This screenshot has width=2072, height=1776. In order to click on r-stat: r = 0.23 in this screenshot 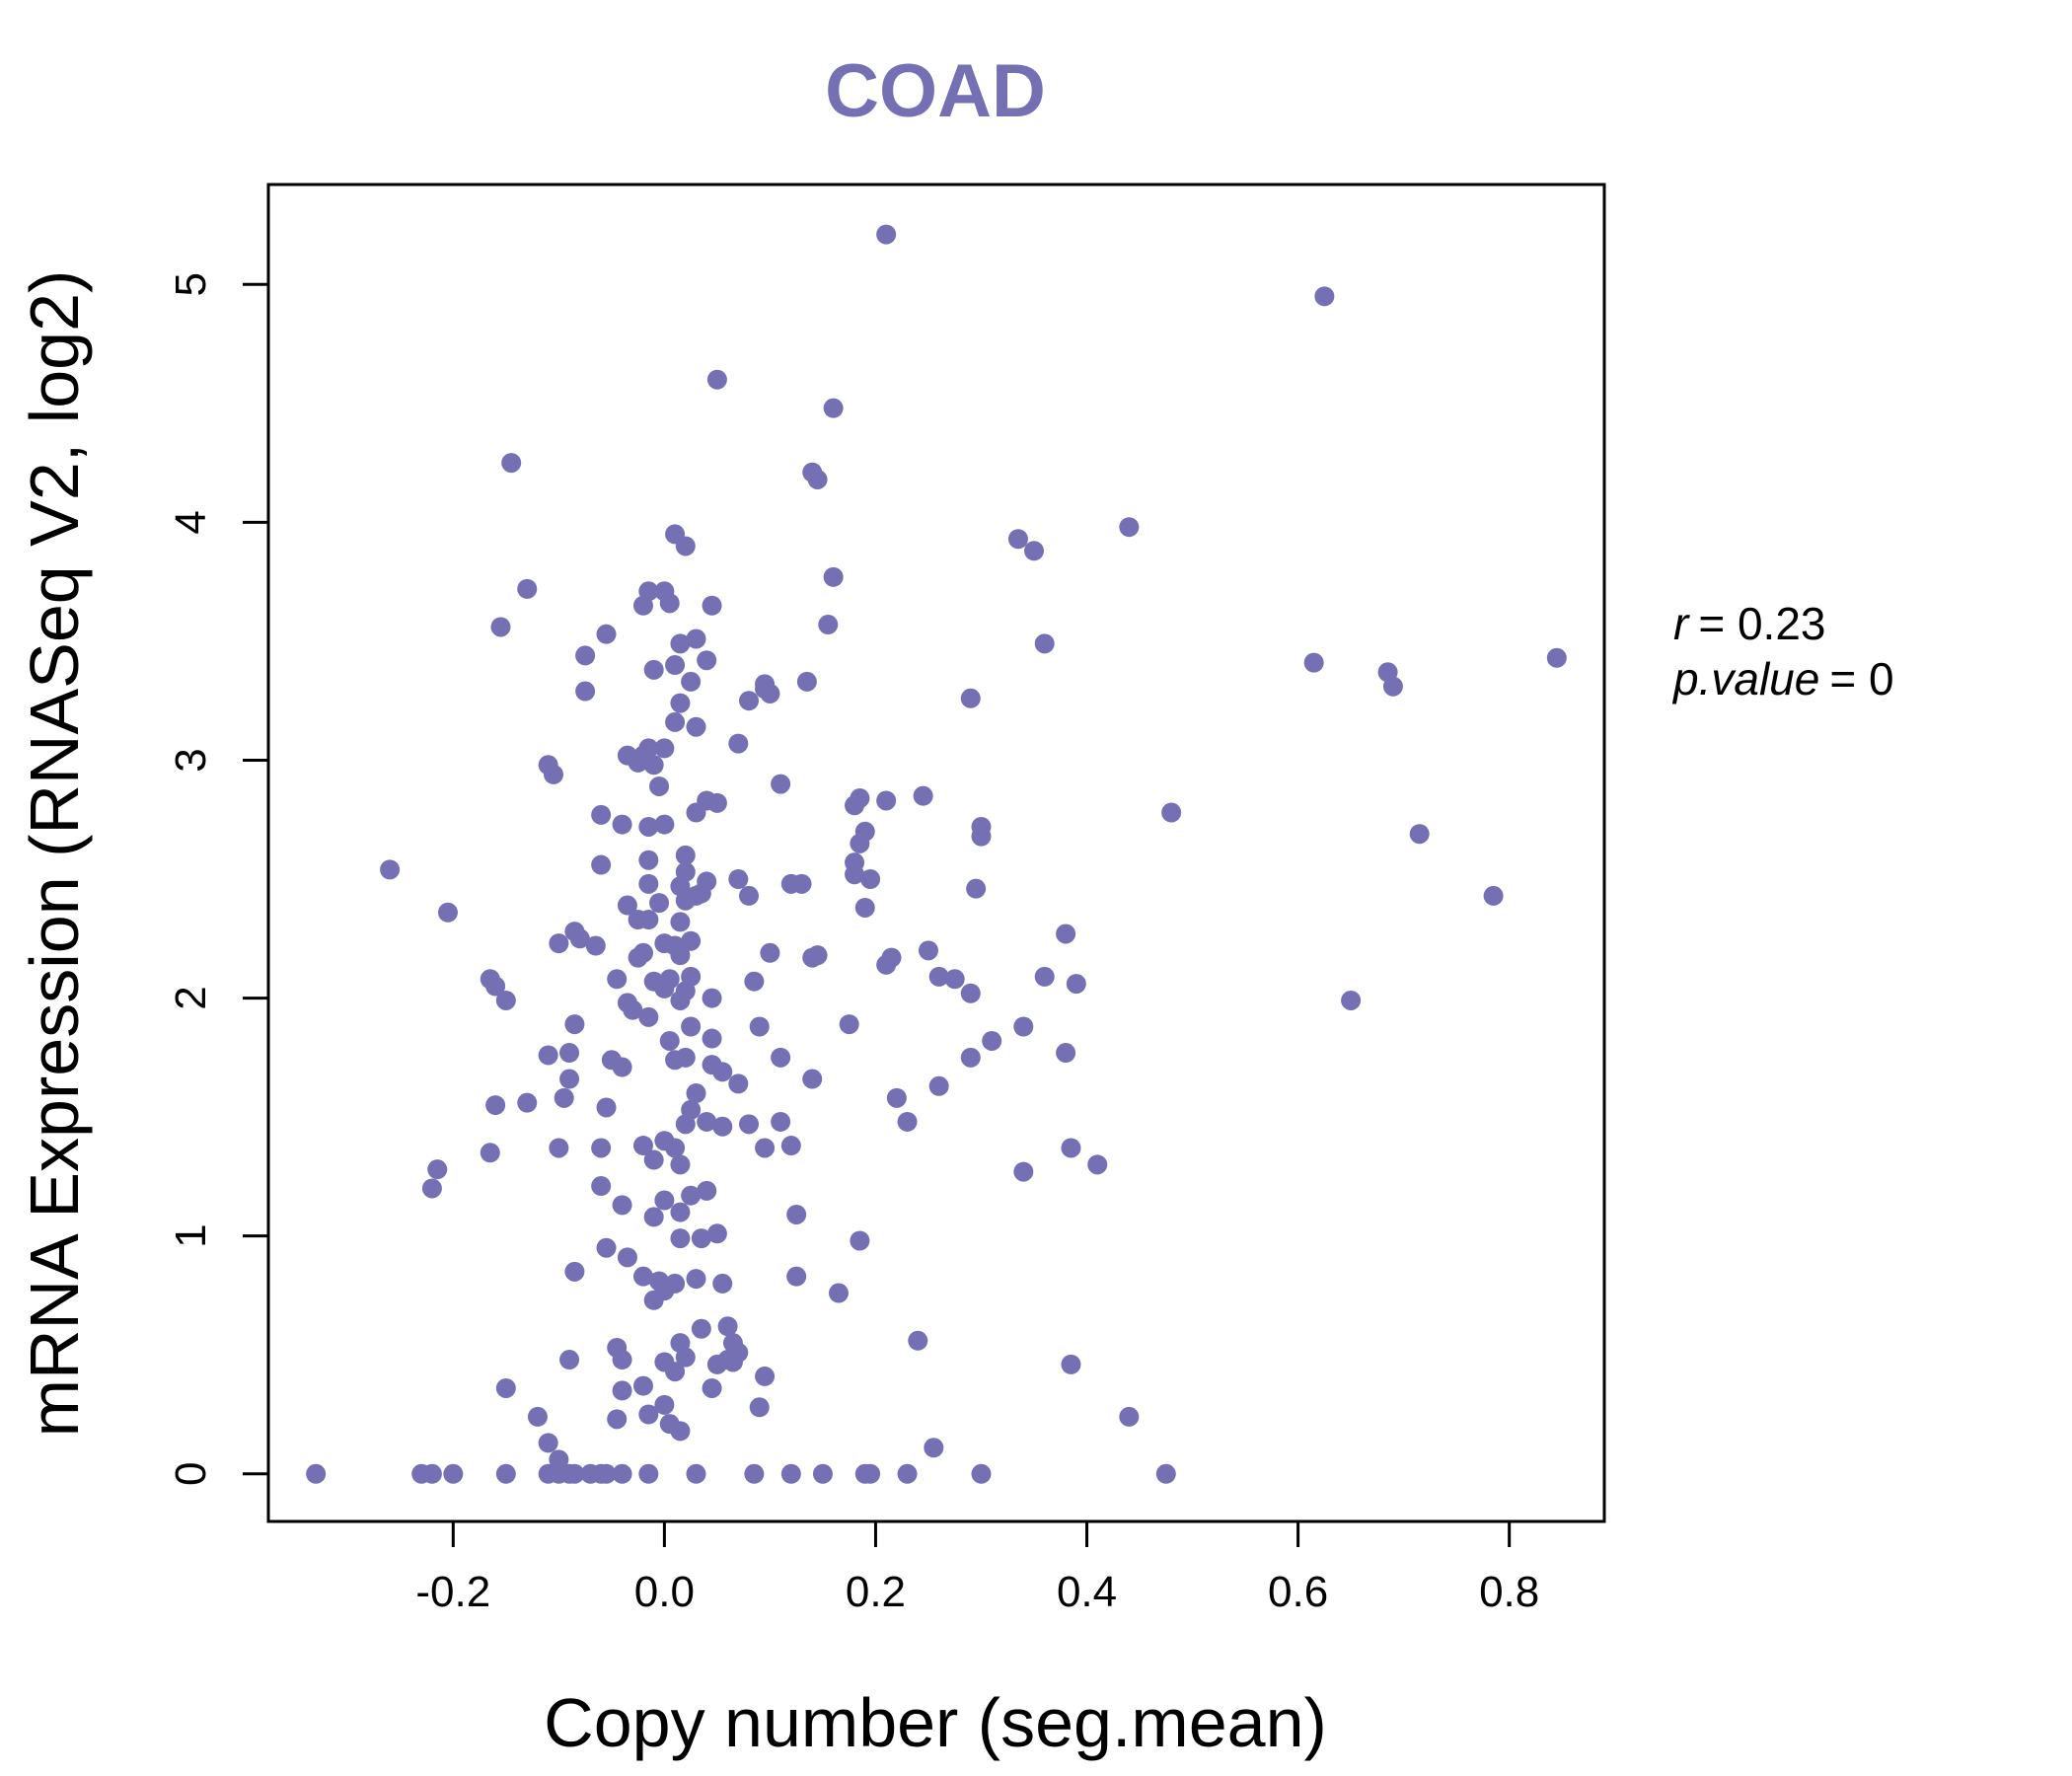, I will do `click(1750, 624)`.